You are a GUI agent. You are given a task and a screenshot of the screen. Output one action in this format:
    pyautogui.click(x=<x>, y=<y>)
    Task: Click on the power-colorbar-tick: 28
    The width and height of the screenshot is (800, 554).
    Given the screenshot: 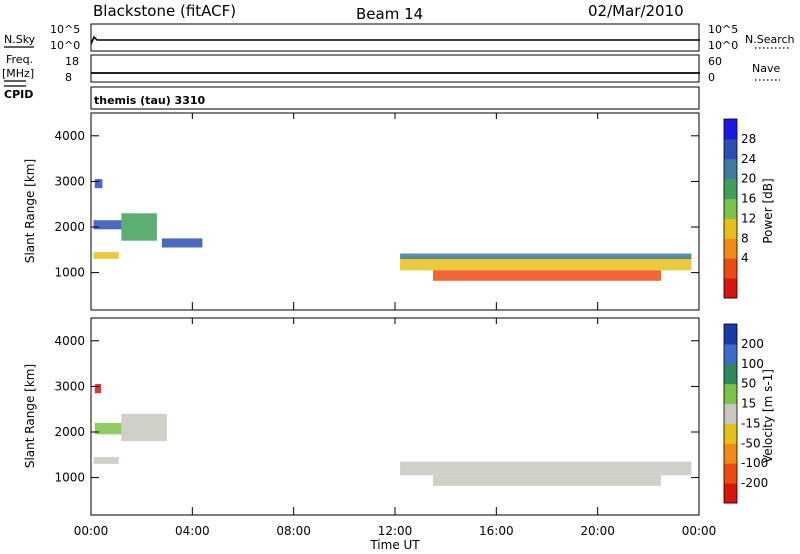 What is the action you would take?
    pyautogui.click(x=748, y=139)
    